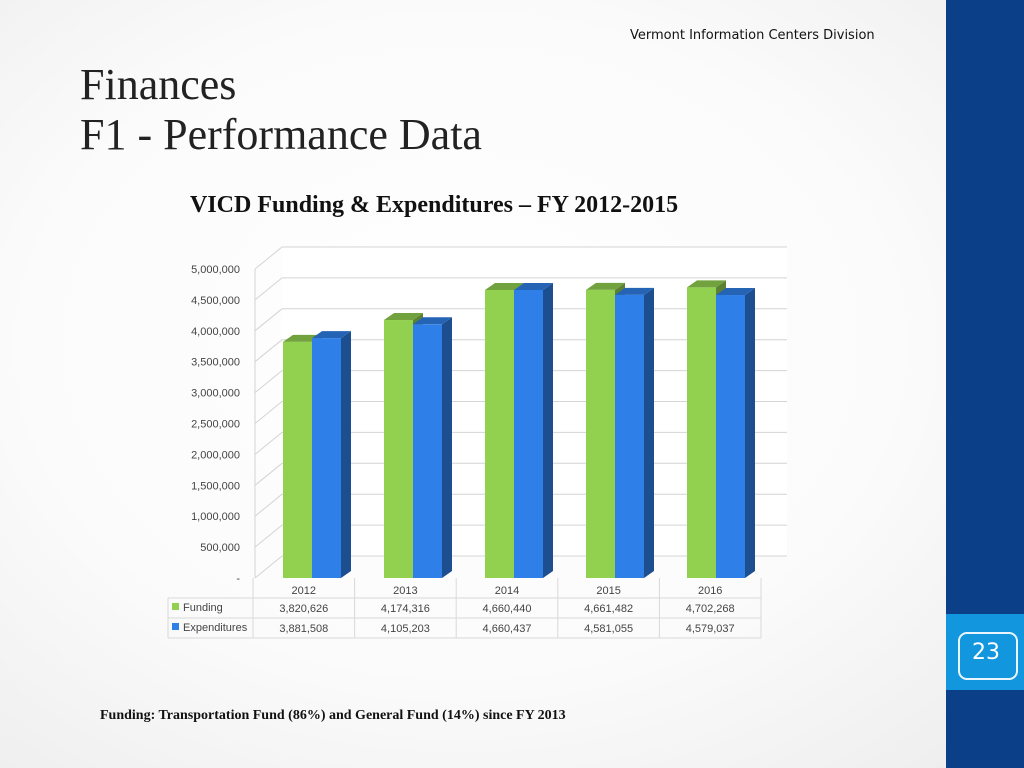 The width and height of the screenshot is (1024, 768). What do you see at coordinates (986, 652) in the screenshot?
I see `page-number: 23` at bounding box center [986, 652].